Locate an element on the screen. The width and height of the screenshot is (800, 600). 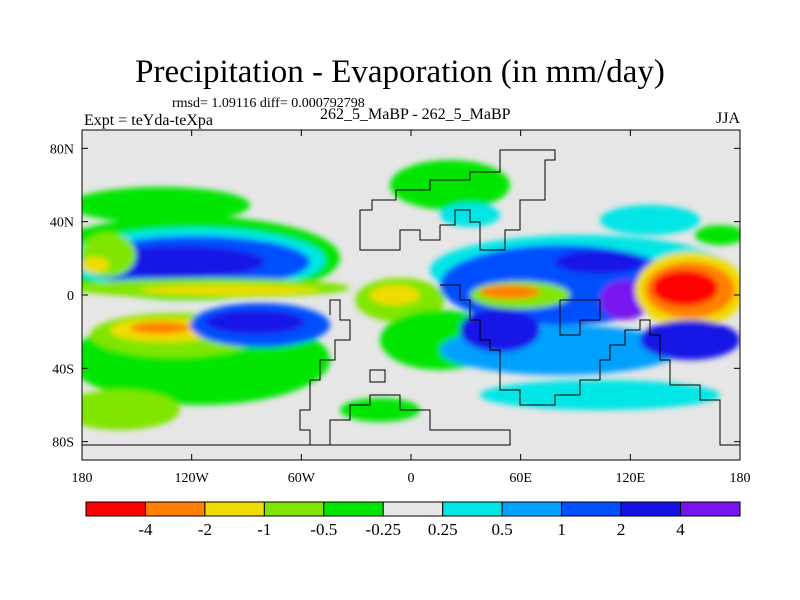
season-label: JJA is located at coordinates (727, 118).